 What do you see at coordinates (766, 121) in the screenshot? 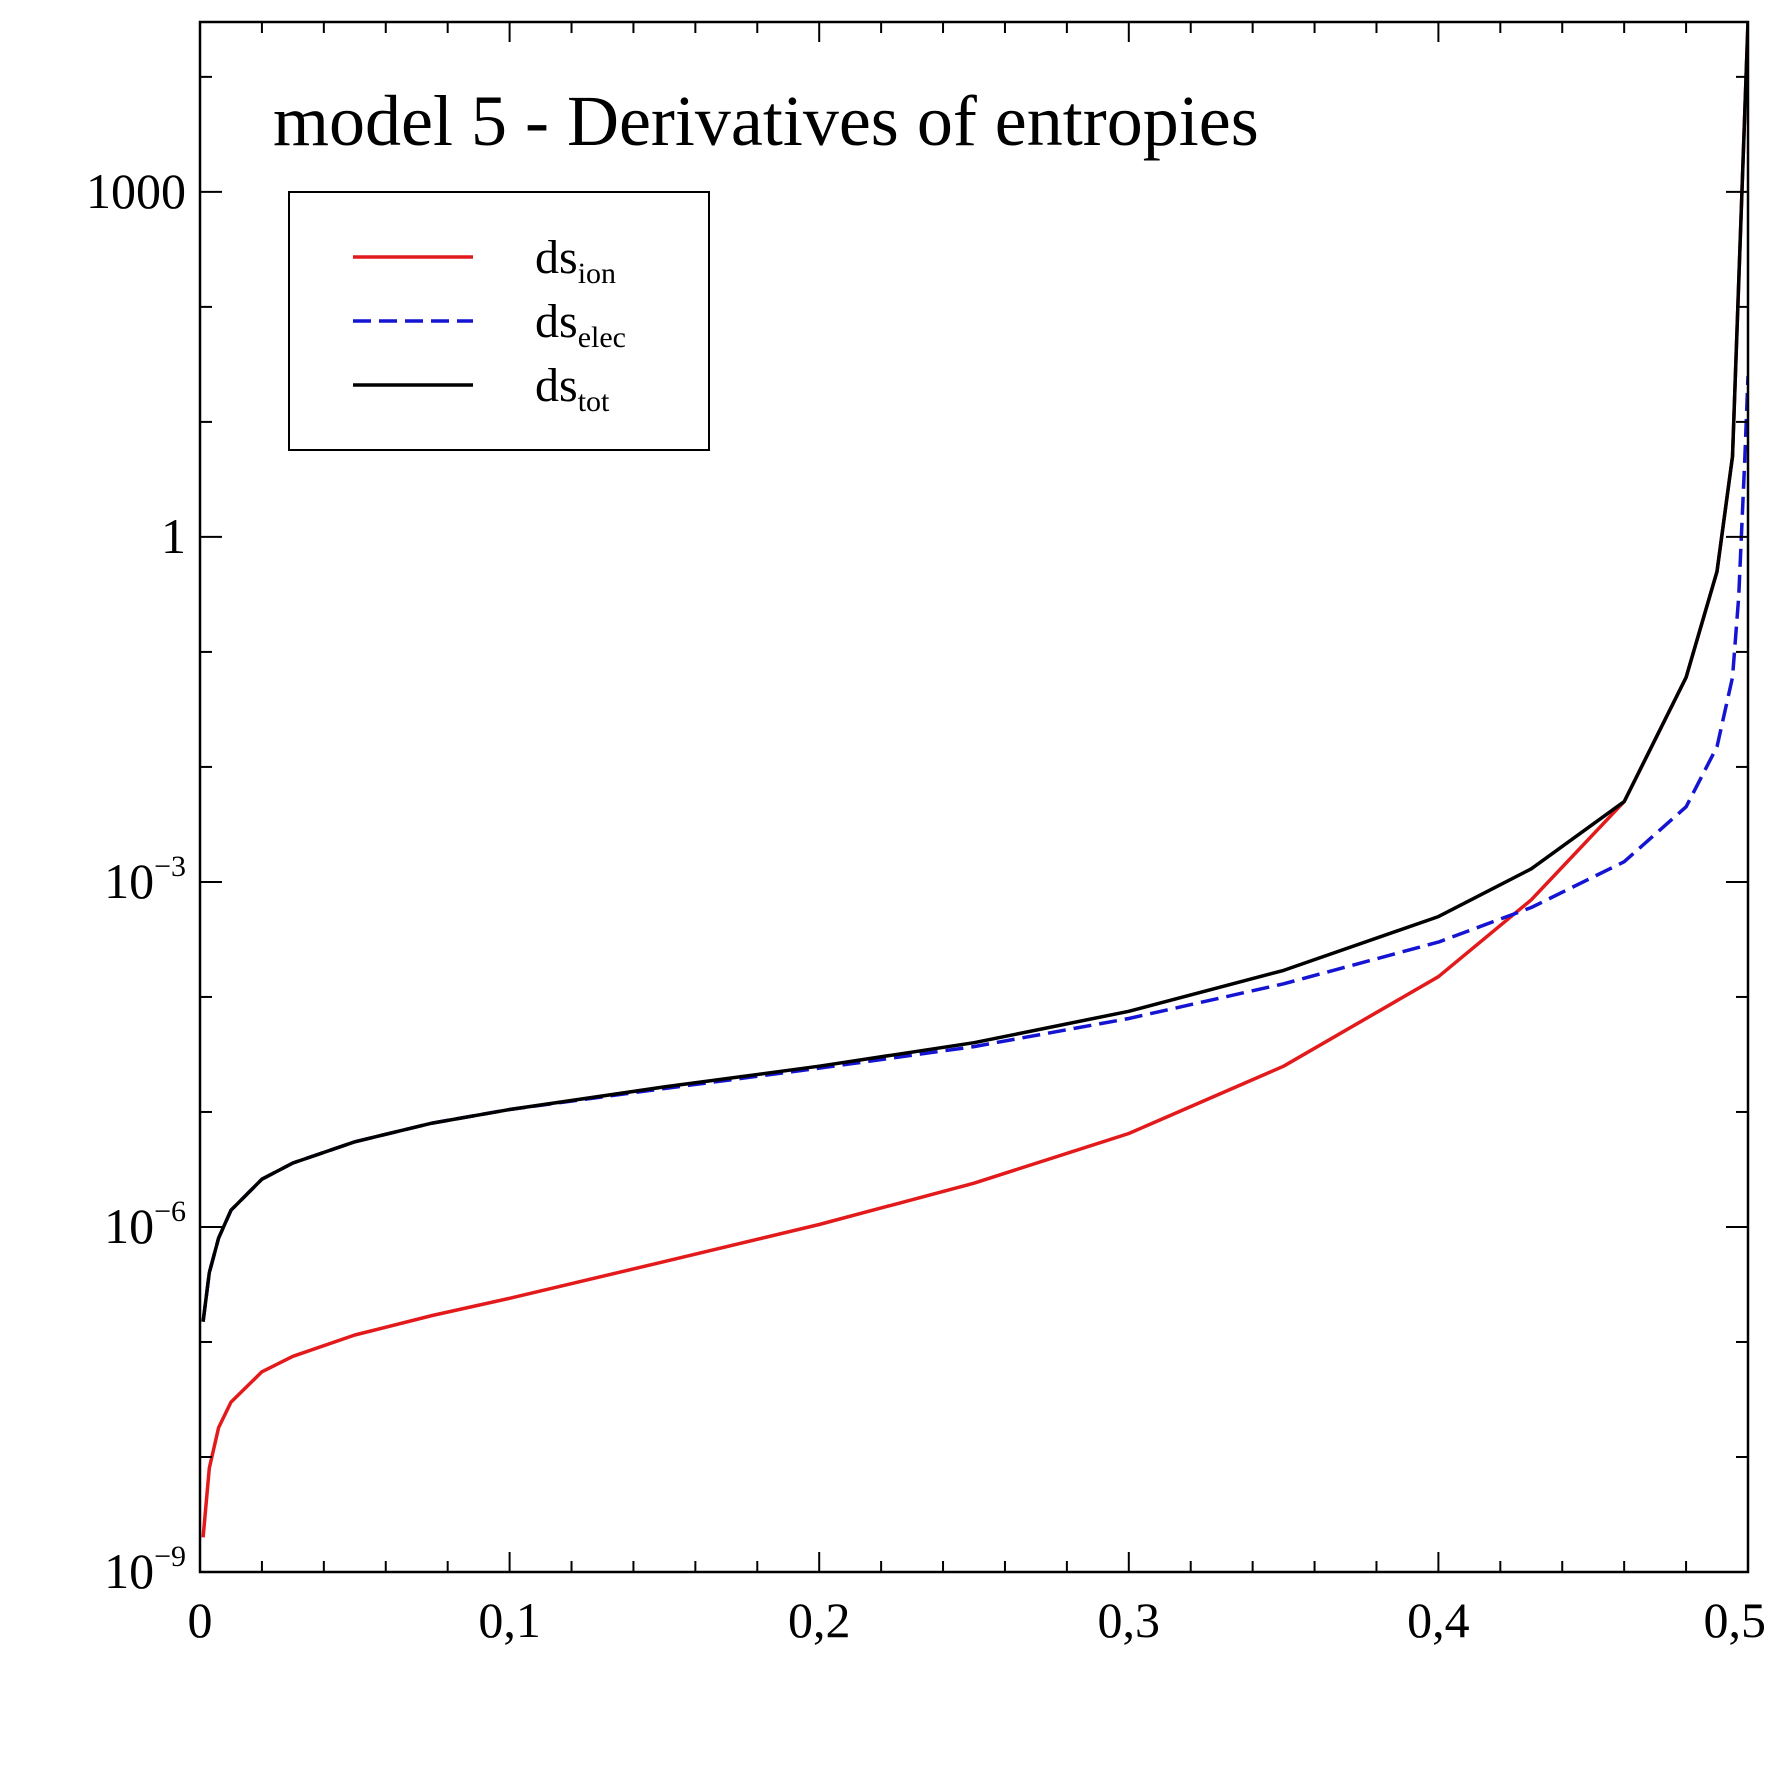
I see `chart-title: model 5 - Derivatives of entropies` at bounding box center [766, 121].